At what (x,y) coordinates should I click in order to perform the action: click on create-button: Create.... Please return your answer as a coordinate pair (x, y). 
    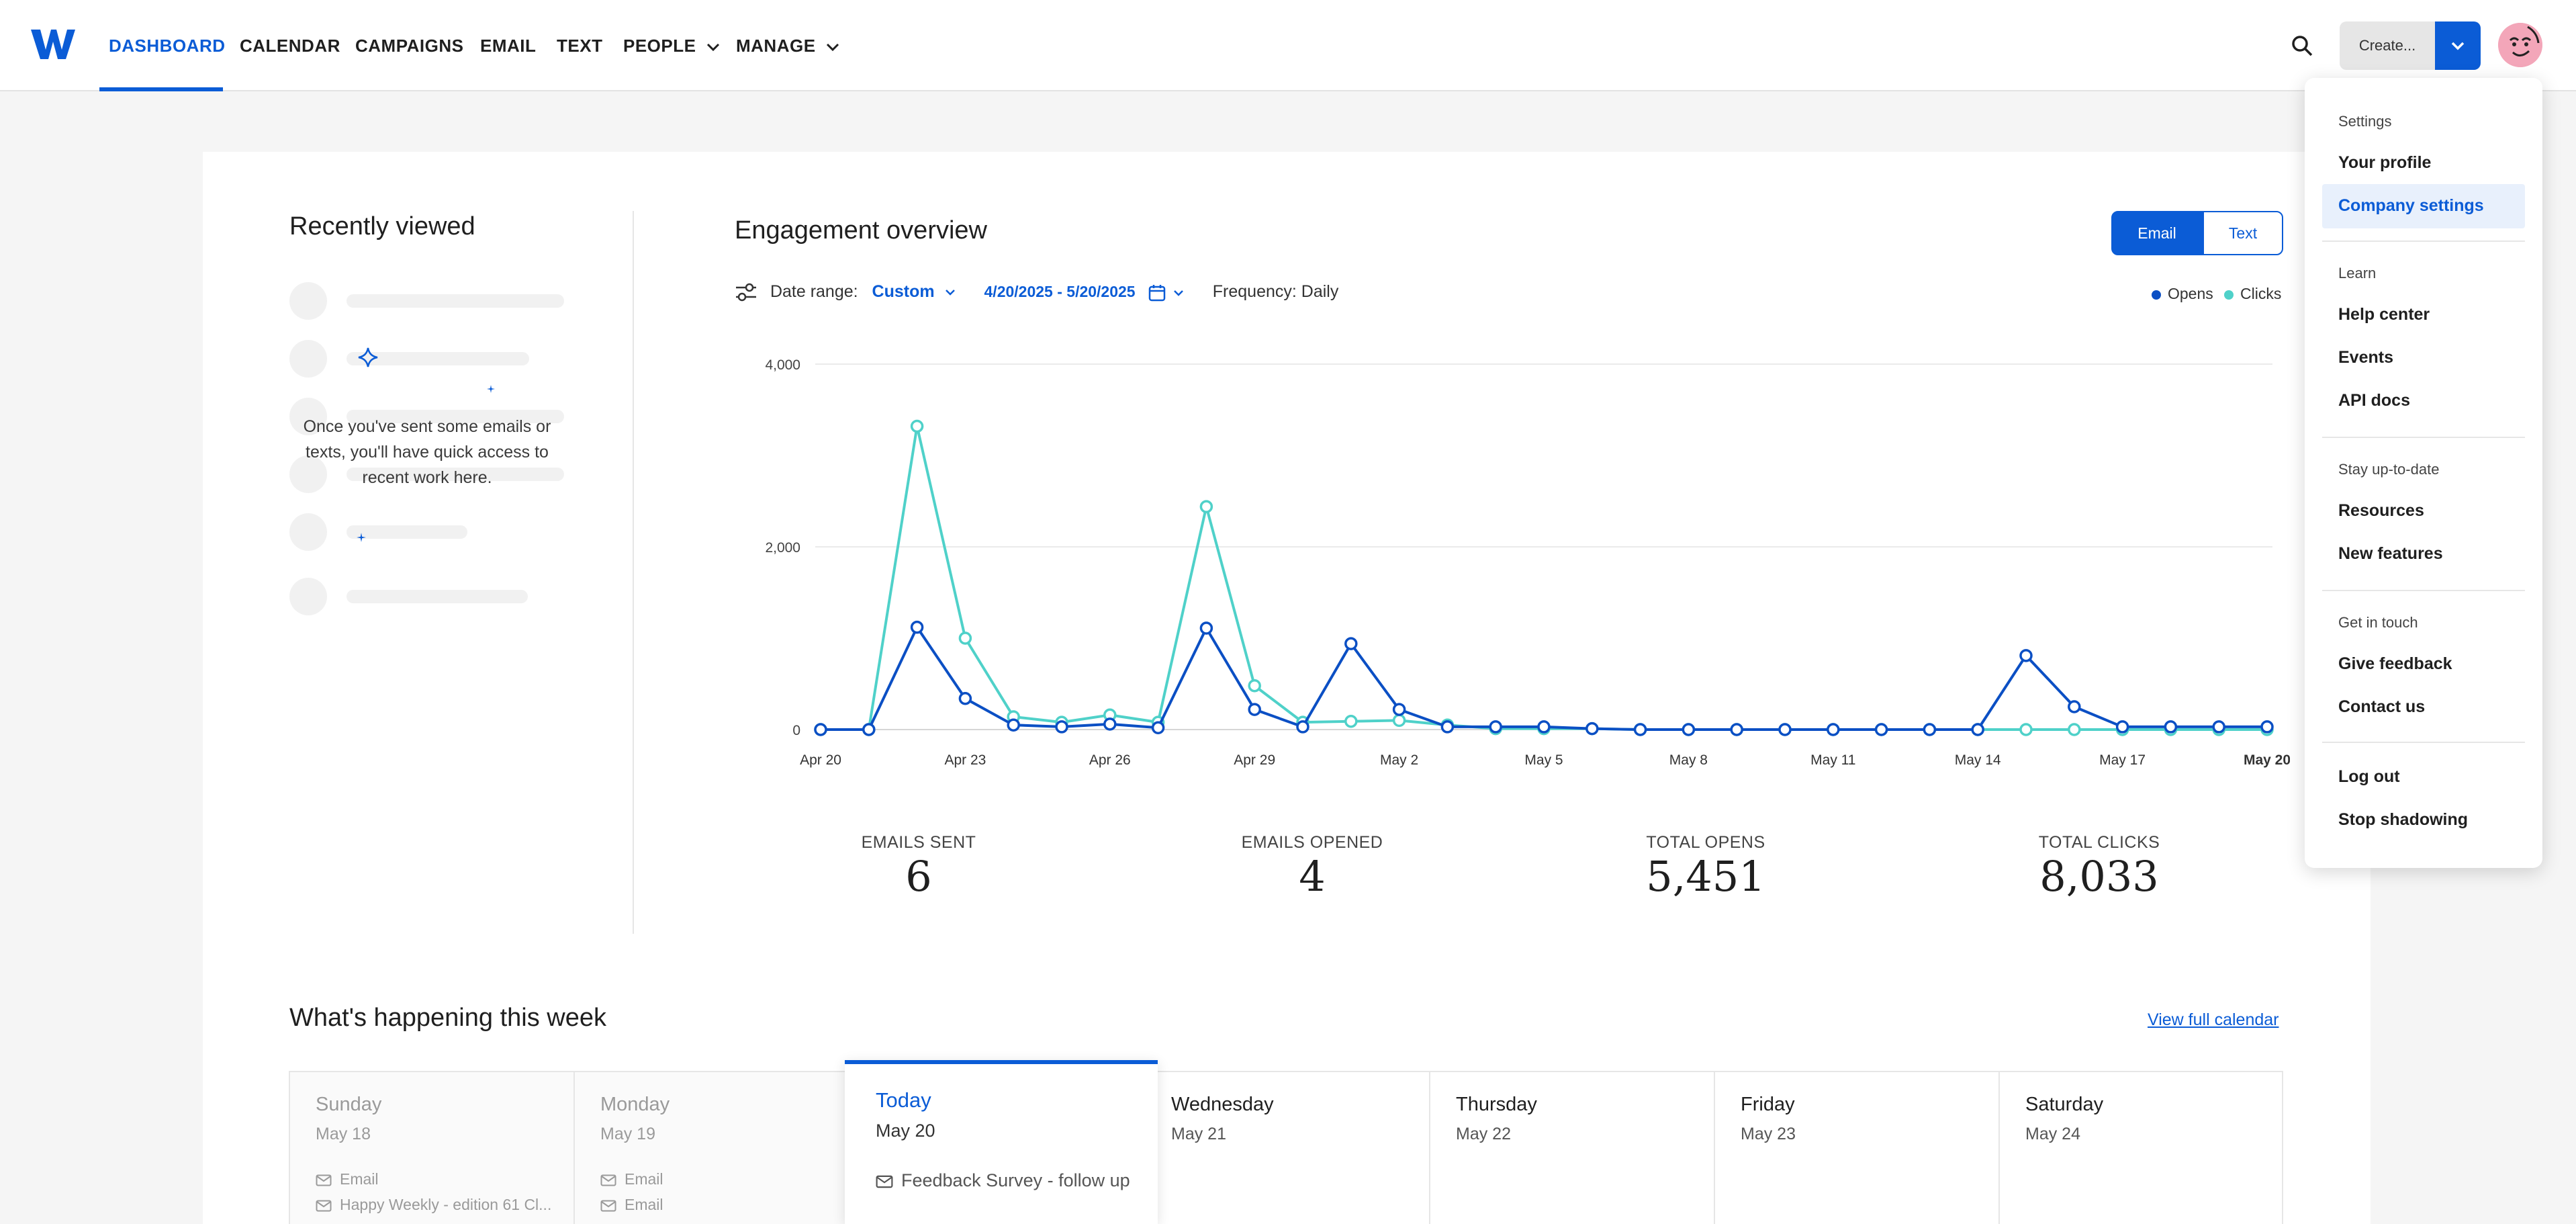
    Looking at the image, I should click on (2387, 45).